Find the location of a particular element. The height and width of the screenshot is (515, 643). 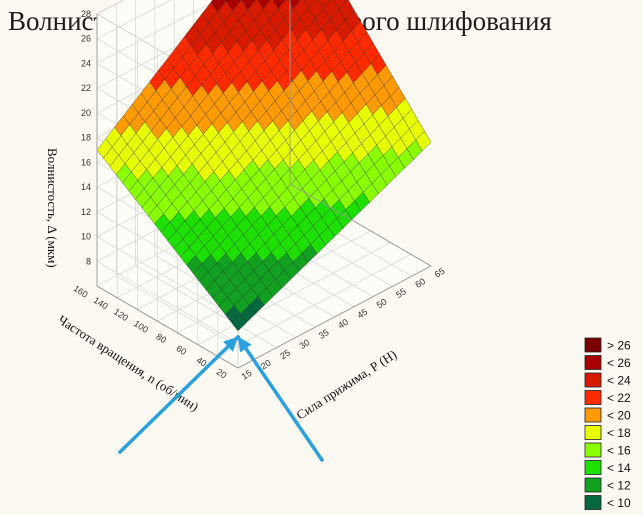

x-tick-label: 60 is located at coordinates (420, 283).